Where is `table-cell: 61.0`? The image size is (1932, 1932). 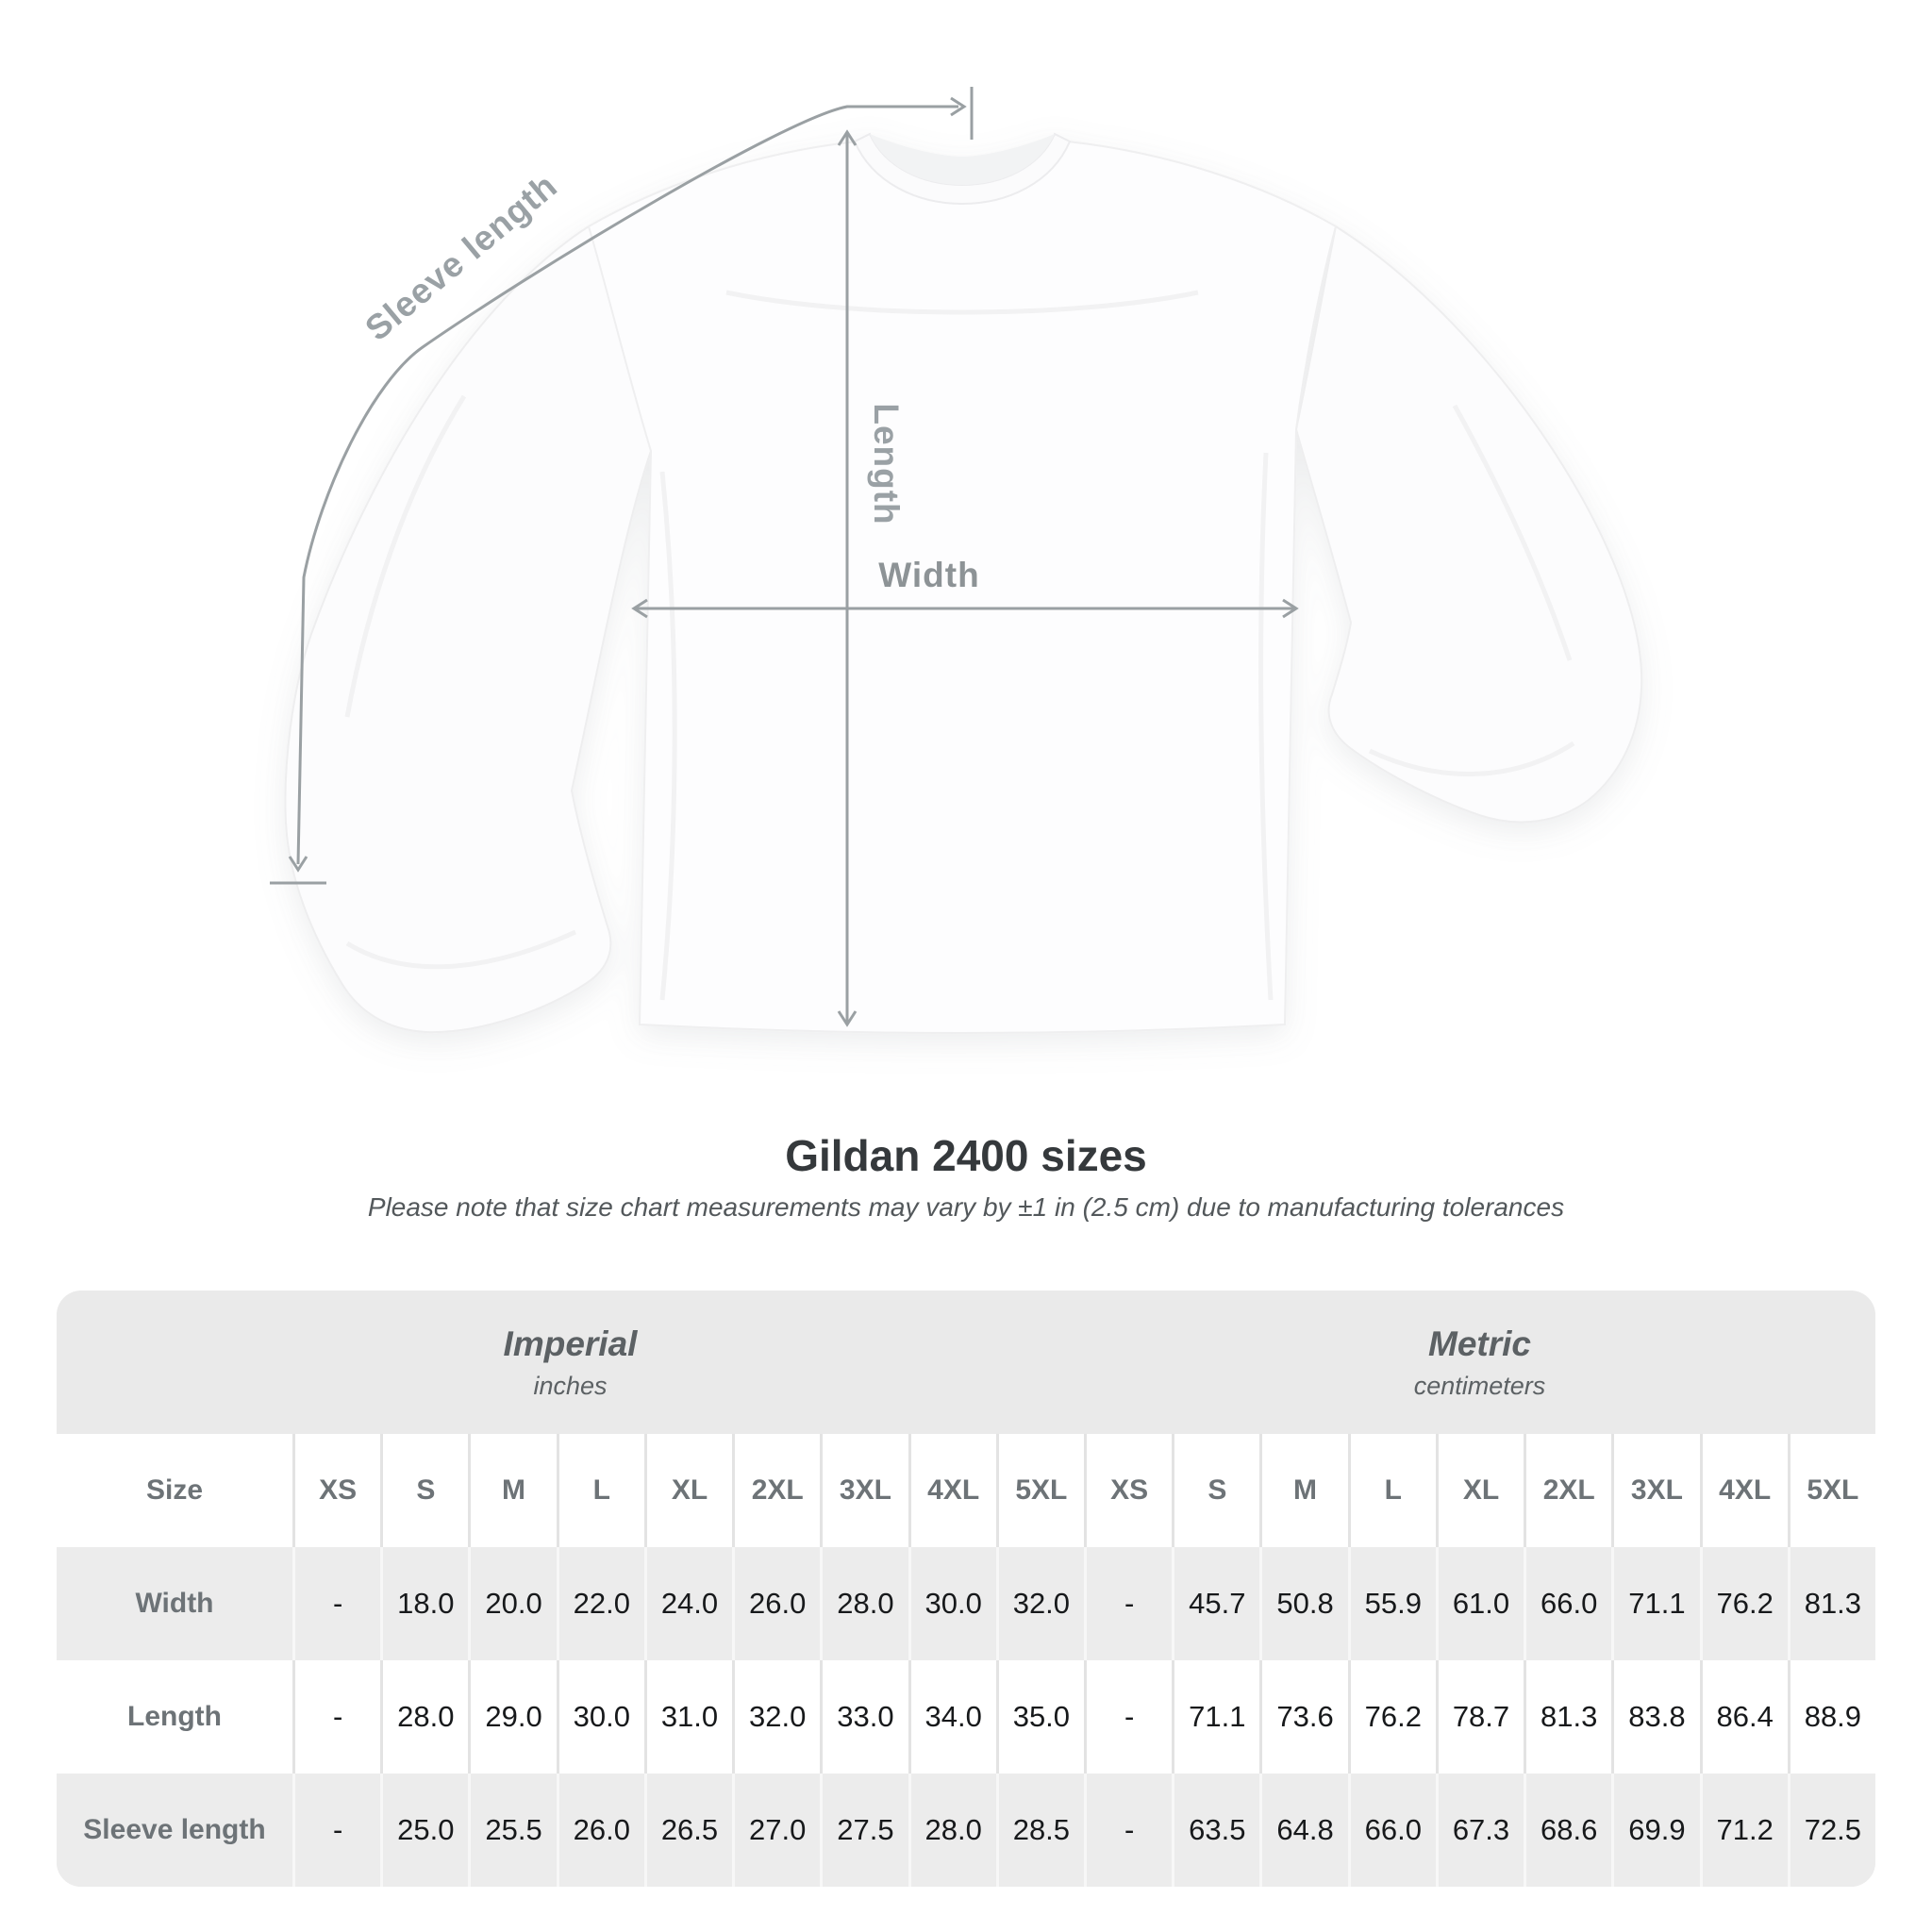 table-cell: 61.0 is located at coordinates (1479, 1603).